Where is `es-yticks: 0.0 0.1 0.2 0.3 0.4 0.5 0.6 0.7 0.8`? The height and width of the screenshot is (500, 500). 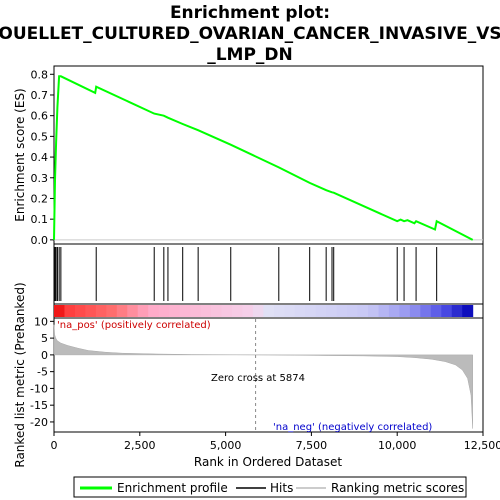
es-yticks: 0.0 0.1 0.2 0.3 0.4 0.5 0.6 0.7 0.8 is located at coordinates (42, 157).